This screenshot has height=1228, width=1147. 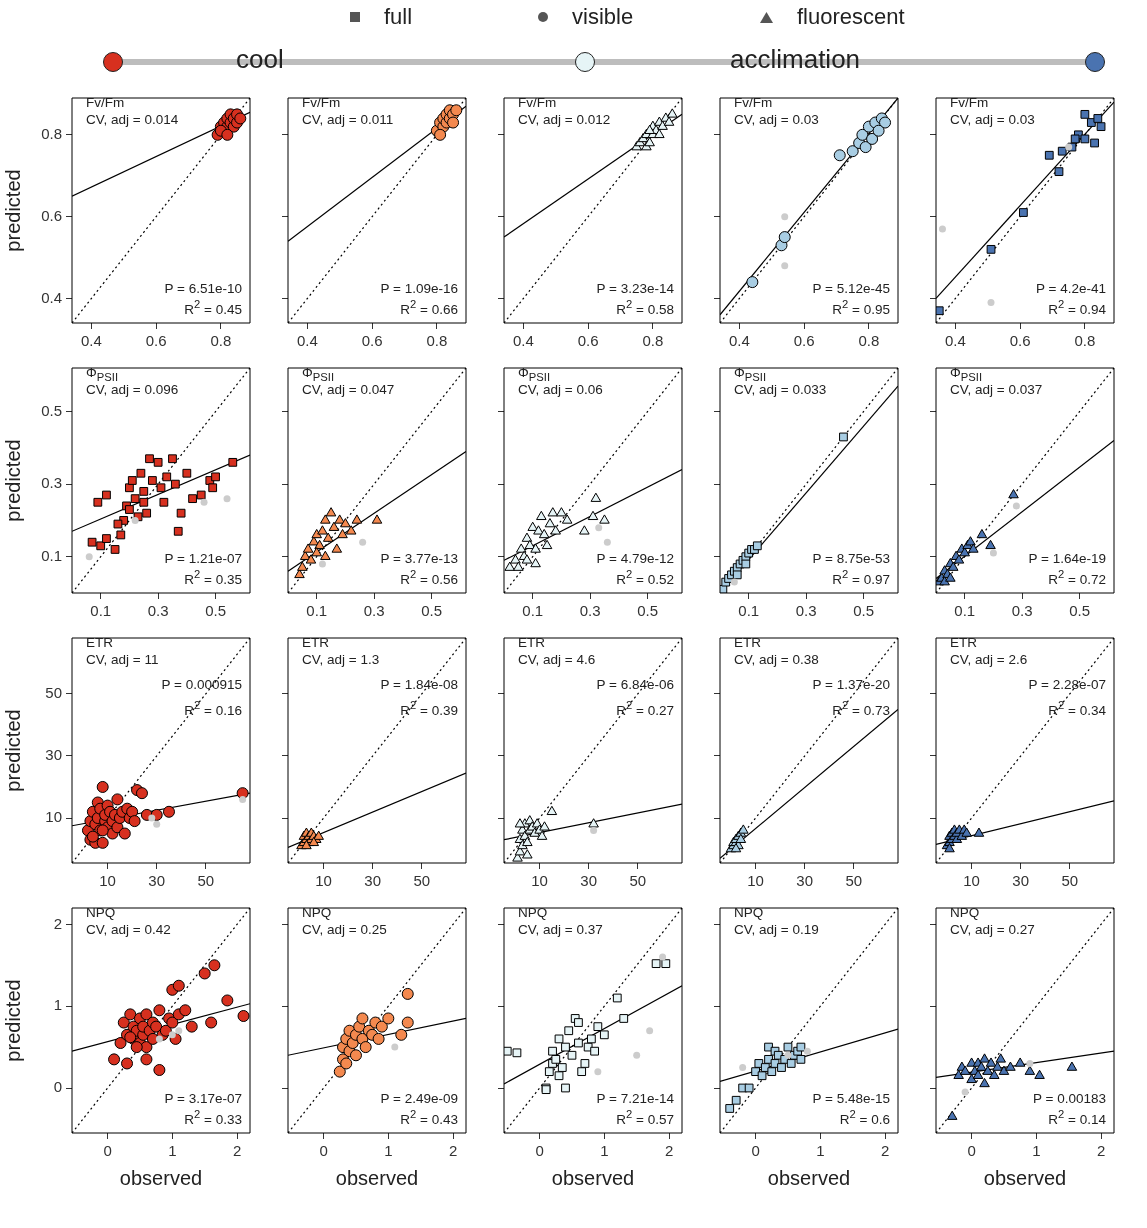 What do you see at coordinates (645, 306) in the screenshot?
I see `annotation: R$^{2}$ = 0.58` at bounding box center [645, 306].